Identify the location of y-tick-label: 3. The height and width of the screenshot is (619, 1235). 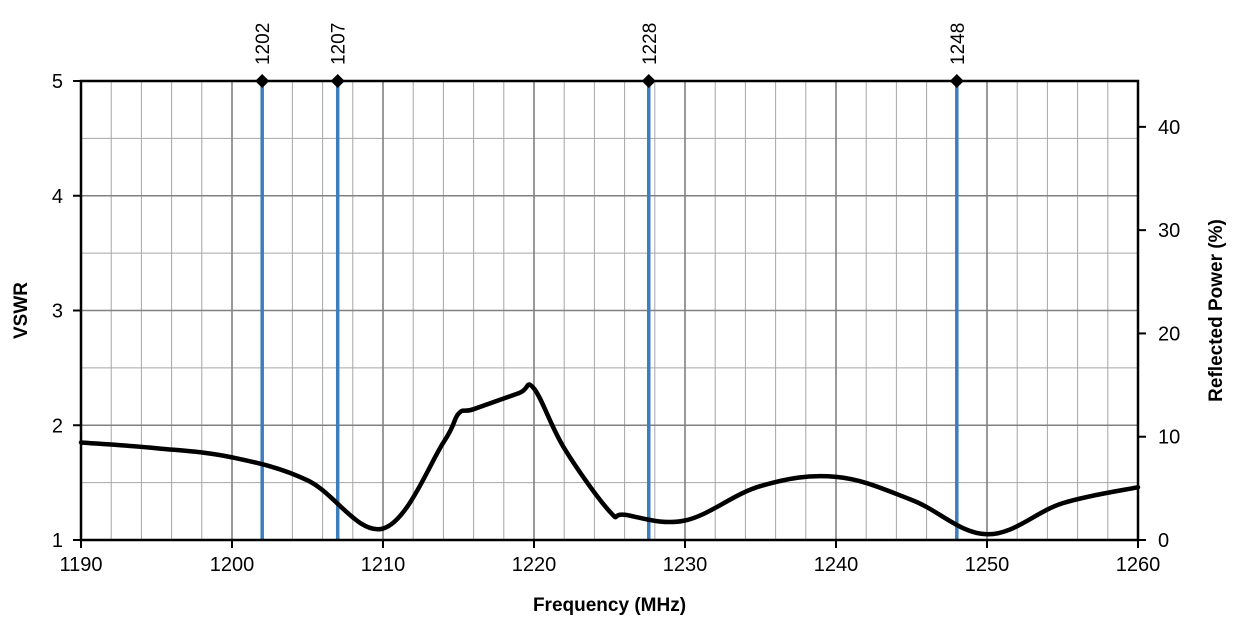
(57, 312).